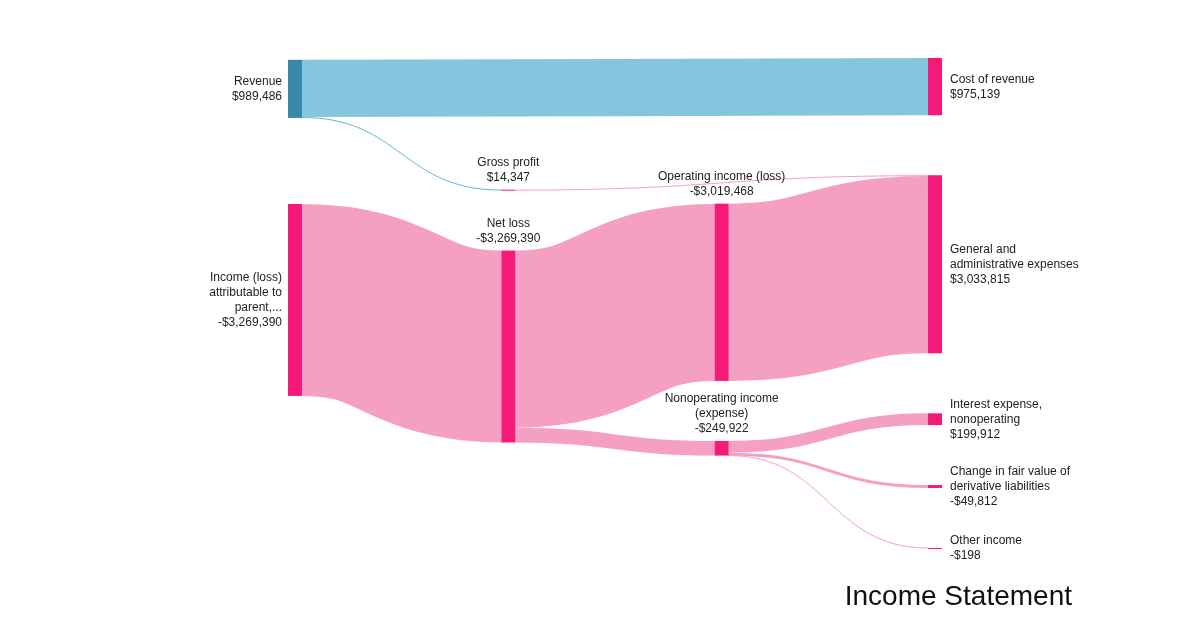 The height and width of the screenshot is (630, 1200). Describe the element at coordinates (722, 427) in the screenshot. I see `data-label: -$249,922` at that location.